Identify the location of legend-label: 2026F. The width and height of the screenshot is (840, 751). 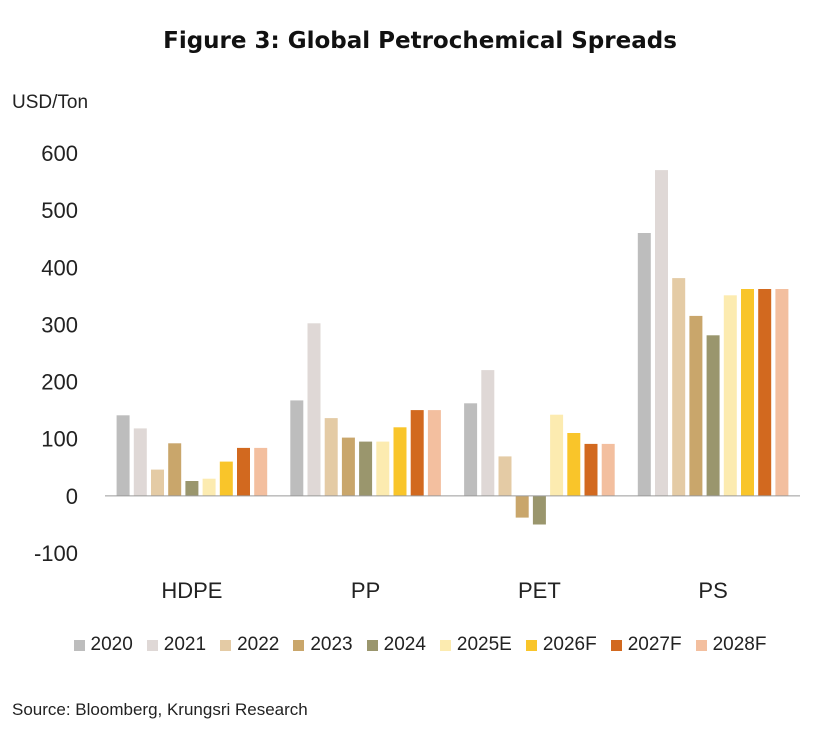
(569, 644).